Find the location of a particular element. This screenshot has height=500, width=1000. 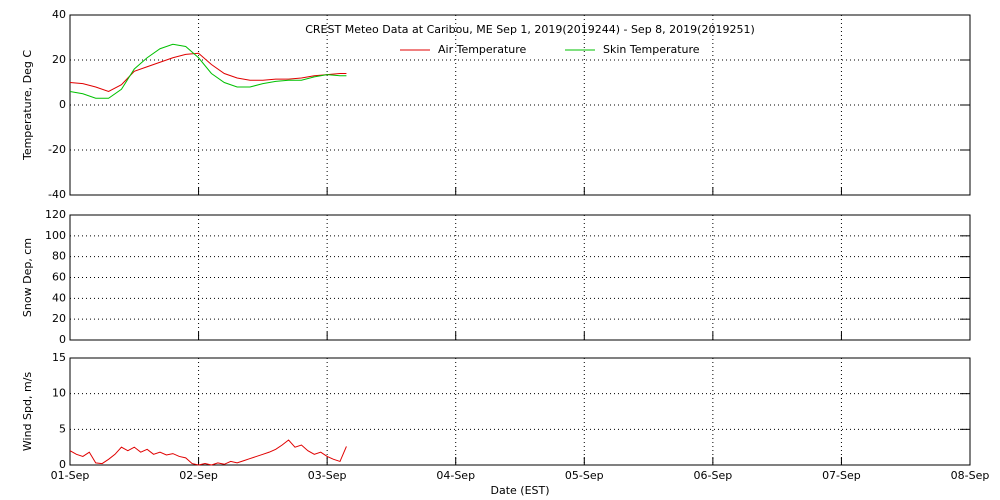

x-tick-label: 03-Sep is located at coordinates (327, 475).